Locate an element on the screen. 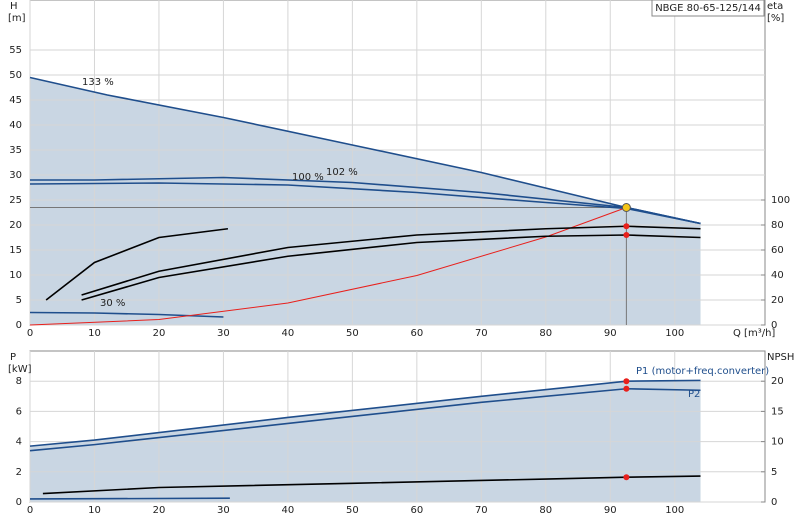  y-tick-label: 30 is located at coordinates (15, 175).